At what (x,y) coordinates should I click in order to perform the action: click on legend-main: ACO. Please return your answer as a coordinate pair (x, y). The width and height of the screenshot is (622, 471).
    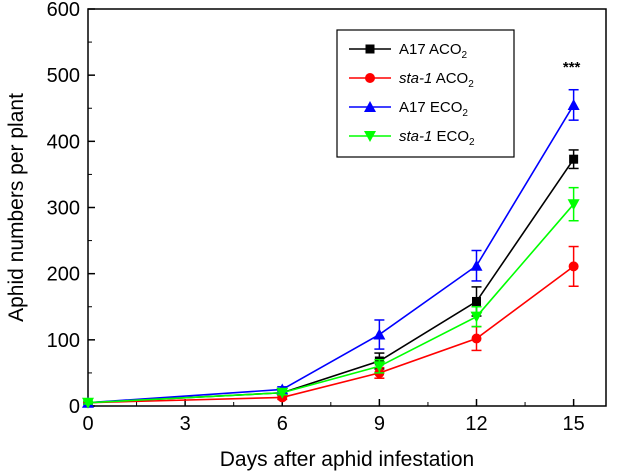
    Looking at the image, I should click on (450, 78).